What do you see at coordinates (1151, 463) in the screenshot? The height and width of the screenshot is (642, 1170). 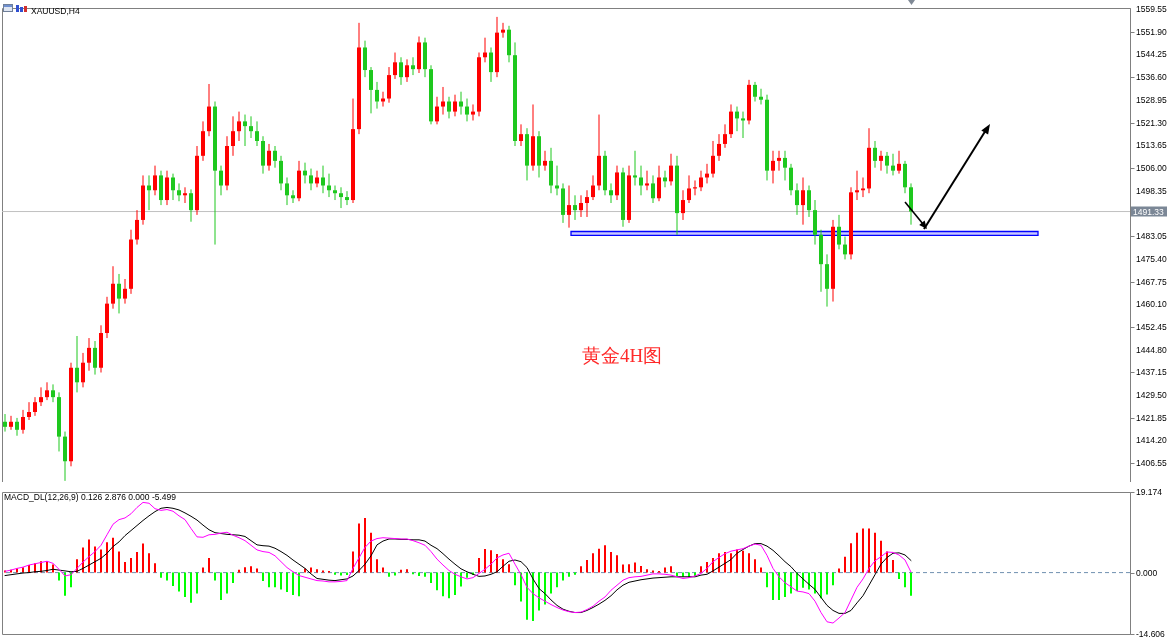 I see `y-tick-label: 1406.55` at bounding box center [1151, 463].